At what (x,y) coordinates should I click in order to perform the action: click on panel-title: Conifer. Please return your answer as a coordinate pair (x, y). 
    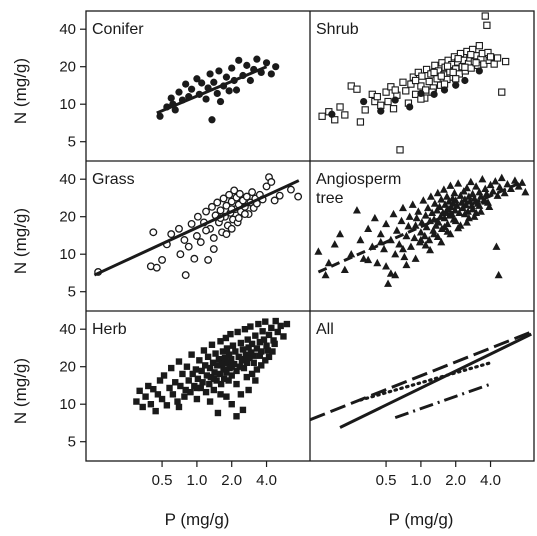
    Looking at the image, I should click on (118, 29).